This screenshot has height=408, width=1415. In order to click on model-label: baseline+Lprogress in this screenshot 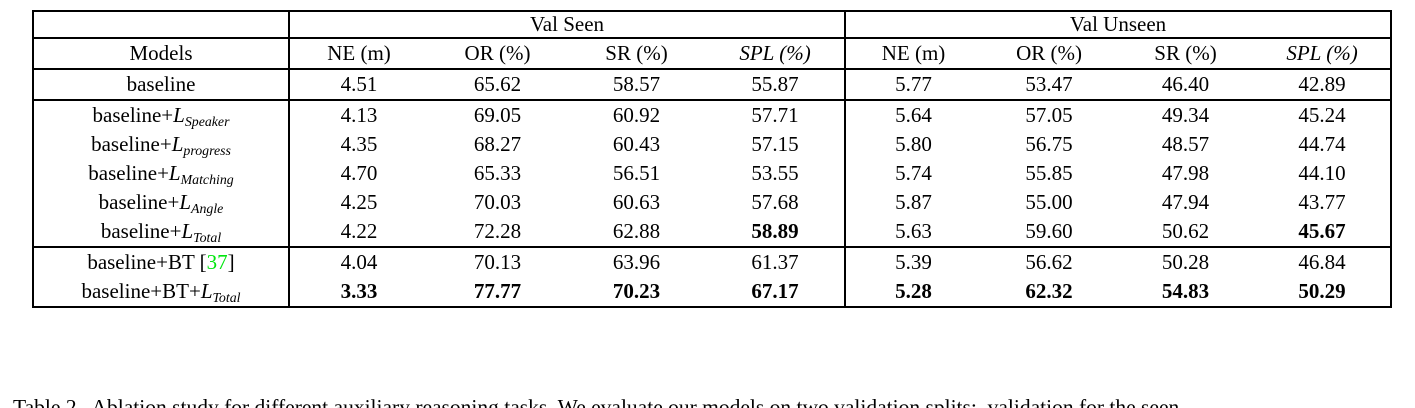, I will do `click(161, 145)`.